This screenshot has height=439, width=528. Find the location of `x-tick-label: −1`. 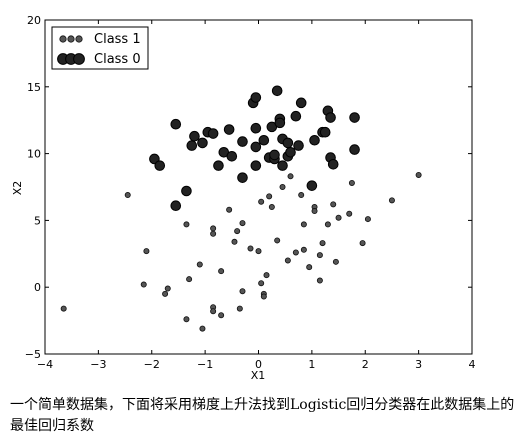

x-tick-label: −1 is located at coordinates (205, 364).